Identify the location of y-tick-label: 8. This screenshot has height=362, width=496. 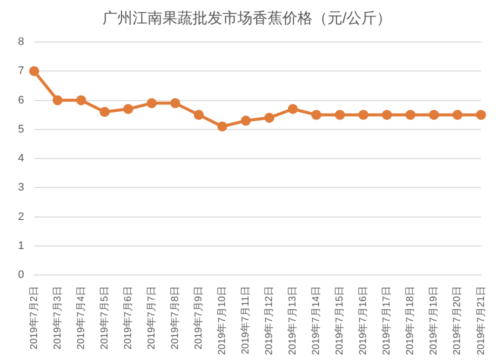
(21, 42).